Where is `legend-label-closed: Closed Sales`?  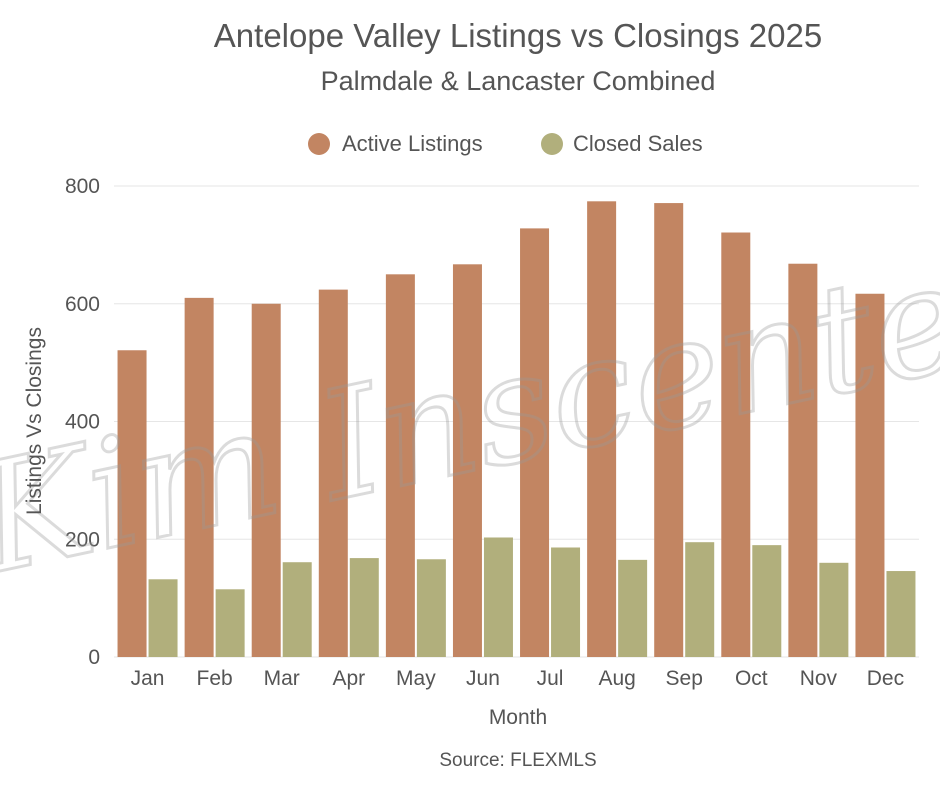 legend-label-closed: Closed Sales is located at coordinates (638, 143).